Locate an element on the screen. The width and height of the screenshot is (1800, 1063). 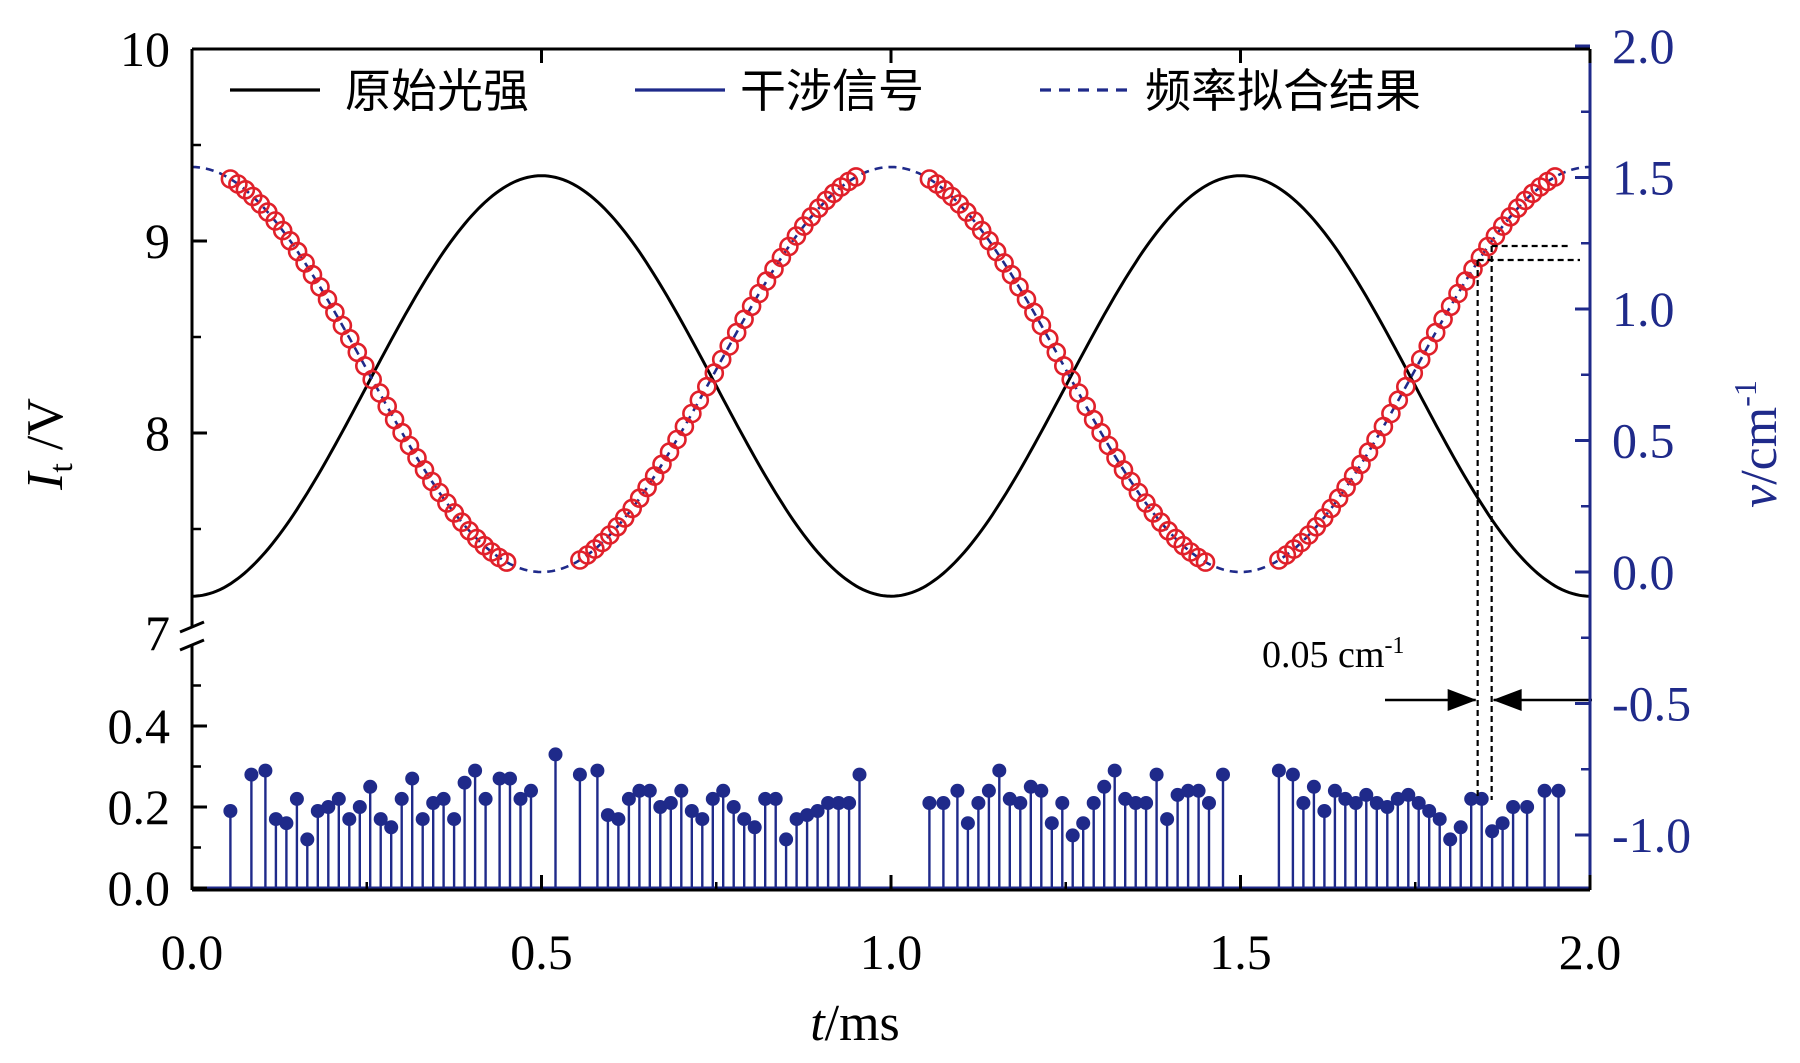
y-right-title: v/cm-1 is located at coordinates (1757, 444).